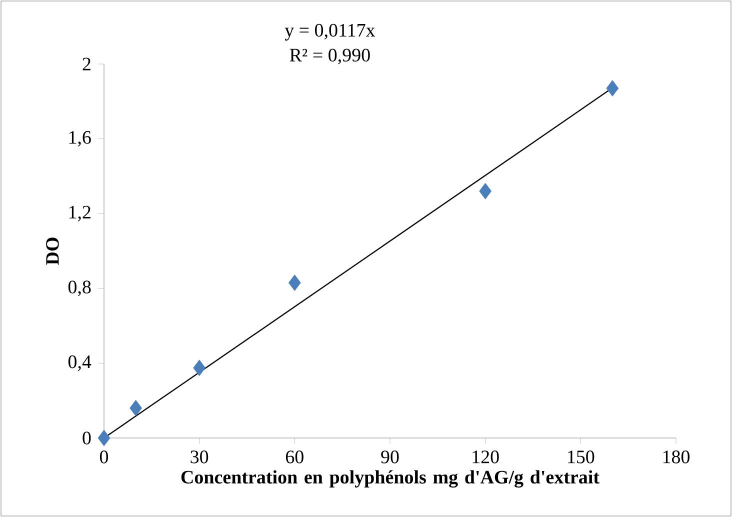 This screenshot has height=517, width=732. I want to click on y-tick-label: 2, so click(86, 64).